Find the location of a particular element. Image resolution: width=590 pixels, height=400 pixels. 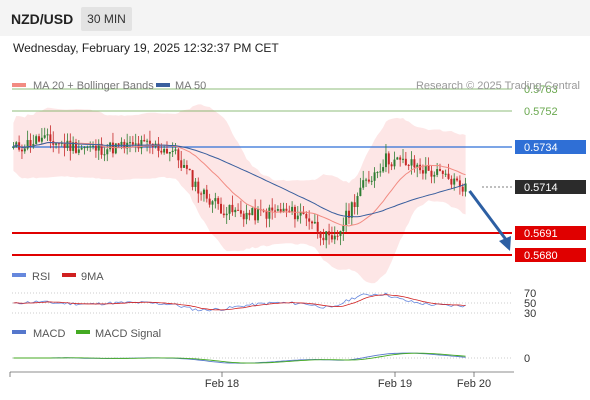

top-bar: NZD/USD 30 MIN is located at coordinates (295, 18).